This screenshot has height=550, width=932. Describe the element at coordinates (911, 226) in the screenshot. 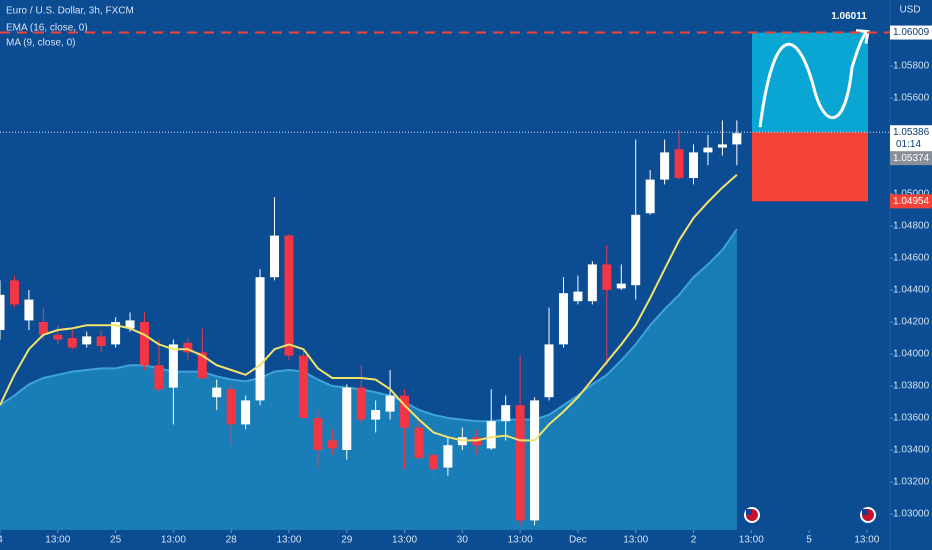

I see `y-tick-label: 1.04800` at that location.